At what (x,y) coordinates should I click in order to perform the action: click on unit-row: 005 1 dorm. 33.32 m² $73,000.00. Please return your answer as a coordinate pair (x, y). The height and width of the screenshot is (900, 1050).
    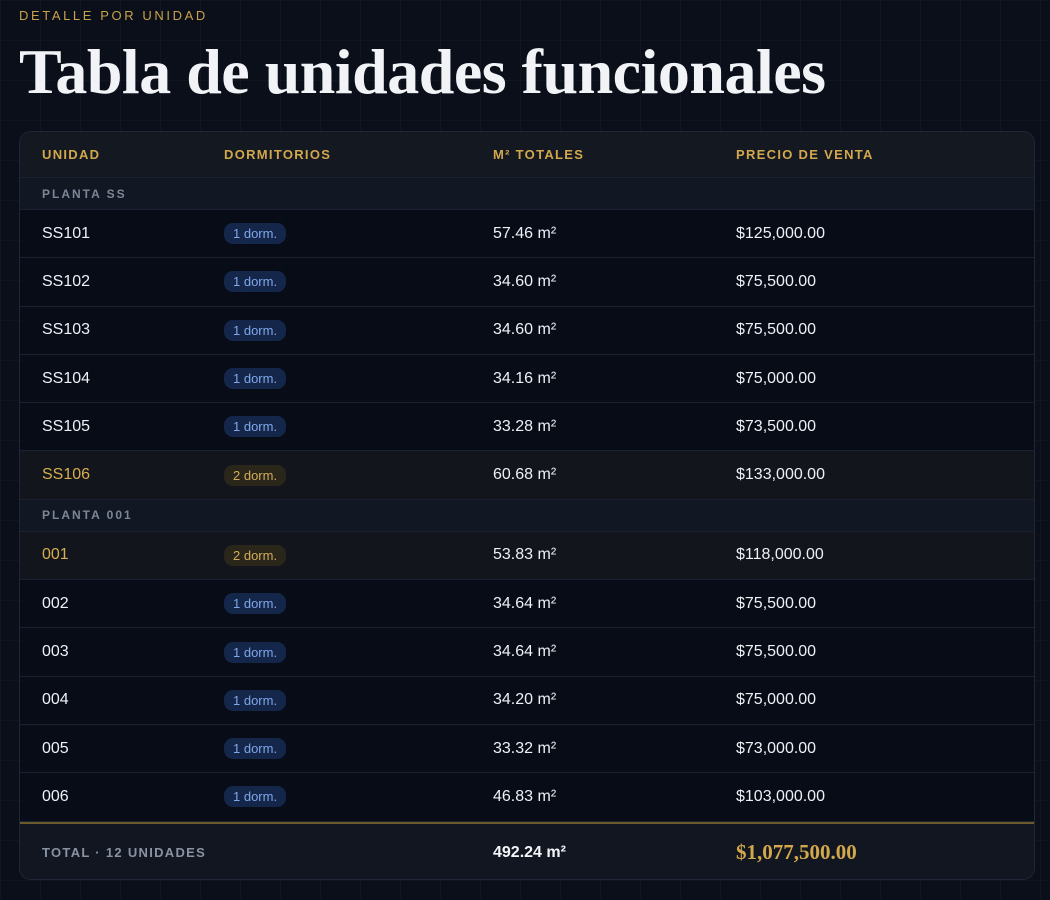
    Looking at the image, I should click on (527, 749).